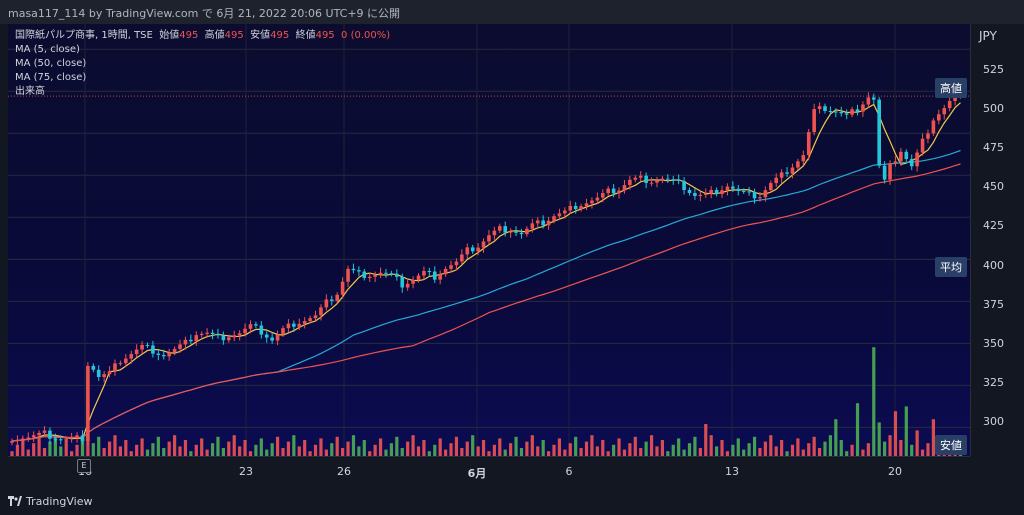 This screenshot has width=1024, height=515. I want to click on legend-indicator-ma5: MA (5, close), so click(47, 49).